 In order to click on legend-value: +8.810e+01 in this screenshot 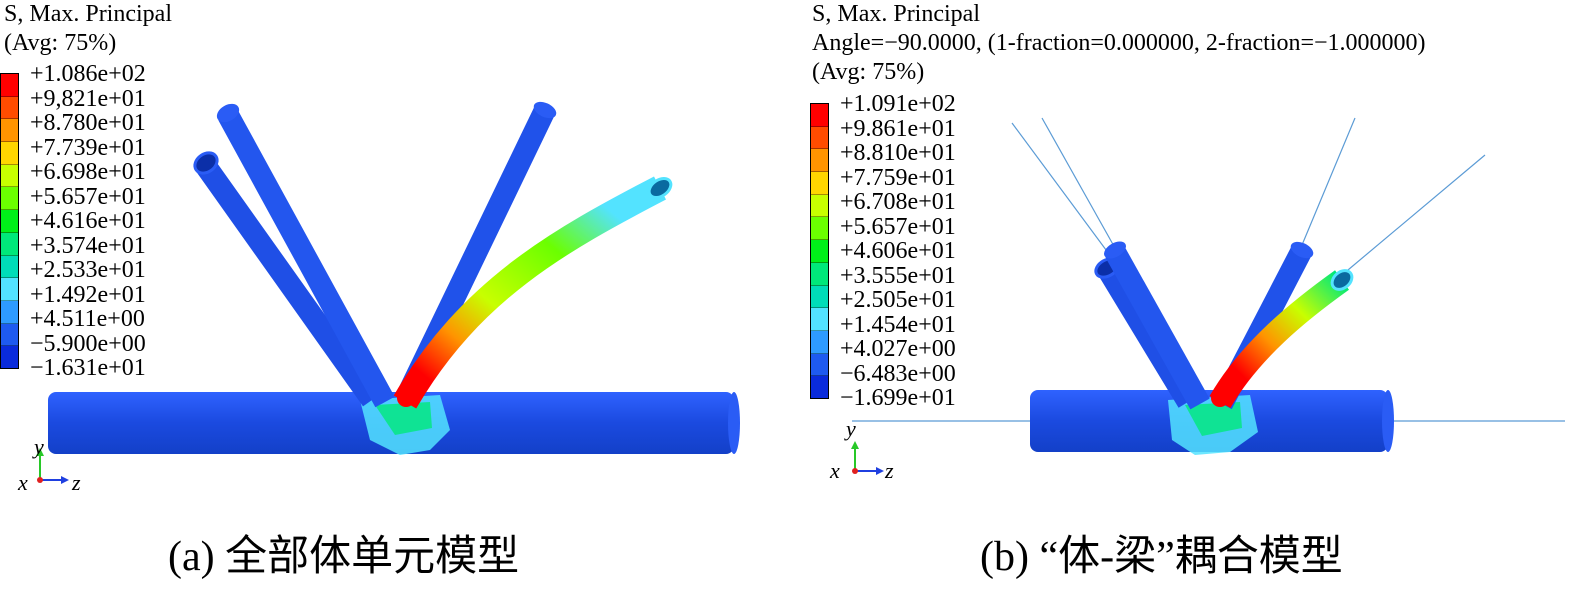, I will do `click(898, 153)`.